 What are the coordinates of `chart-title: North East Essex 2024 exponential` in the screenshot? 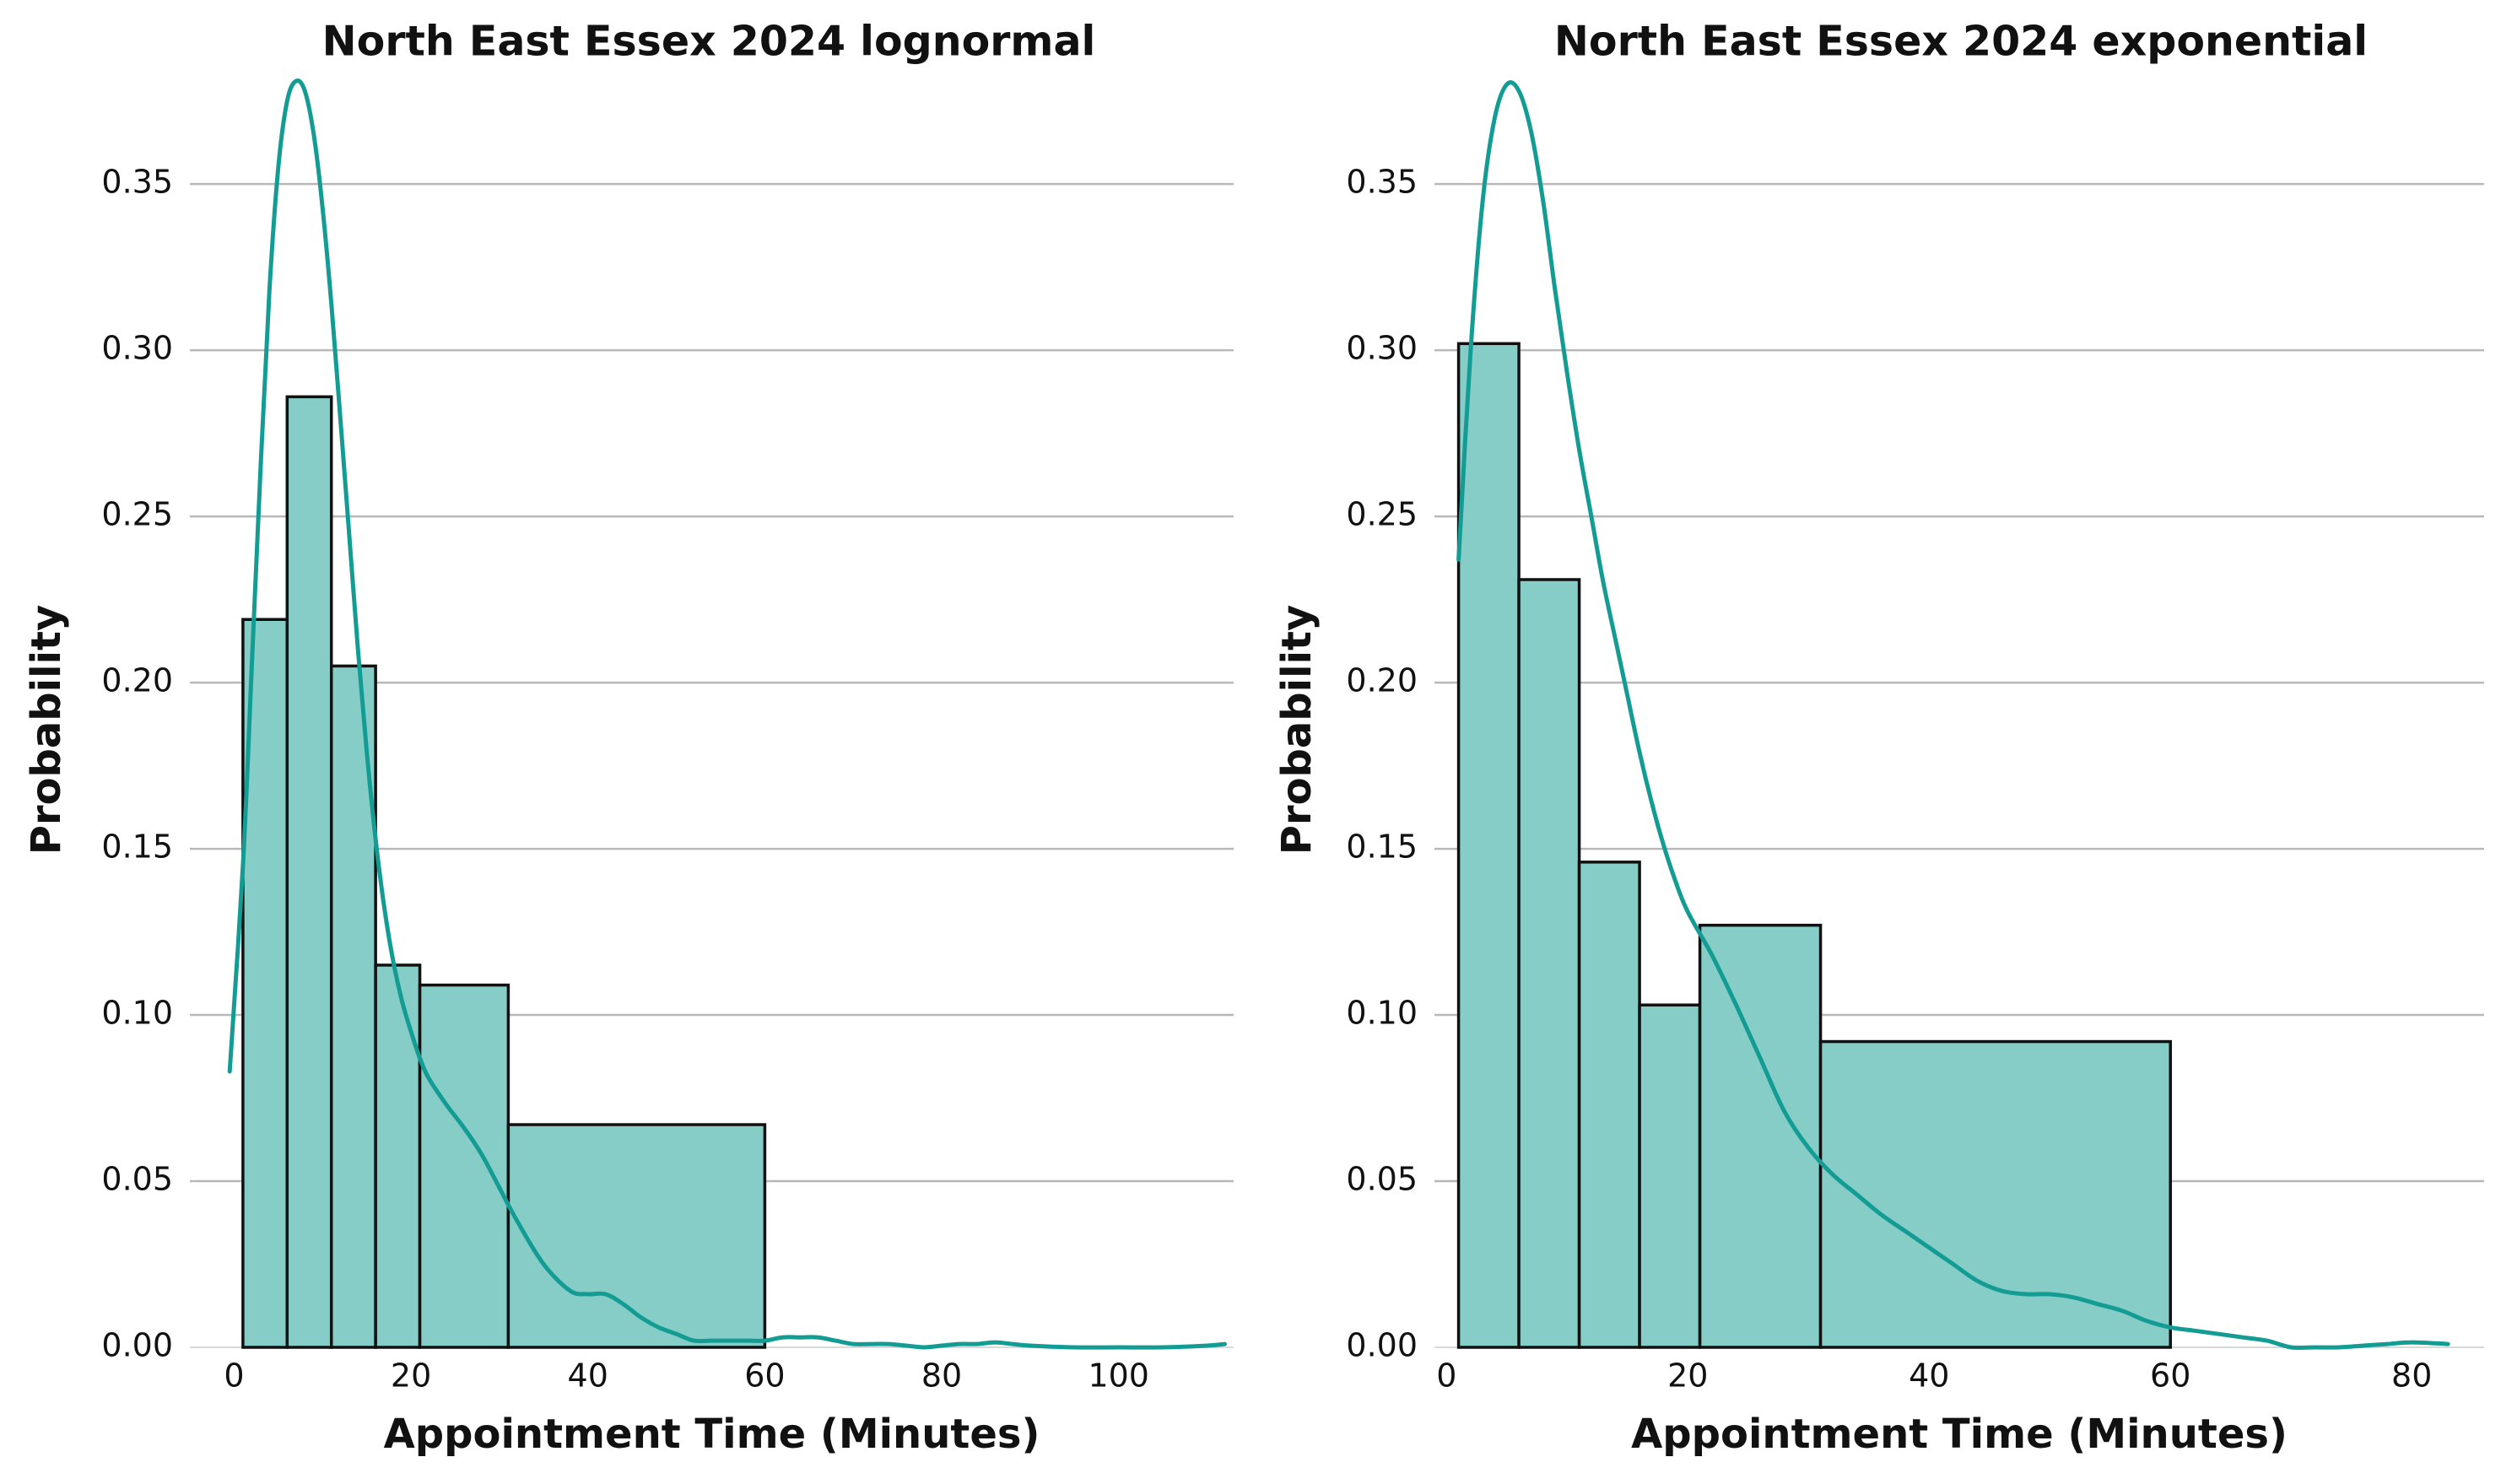 It's located at (1961, 42).